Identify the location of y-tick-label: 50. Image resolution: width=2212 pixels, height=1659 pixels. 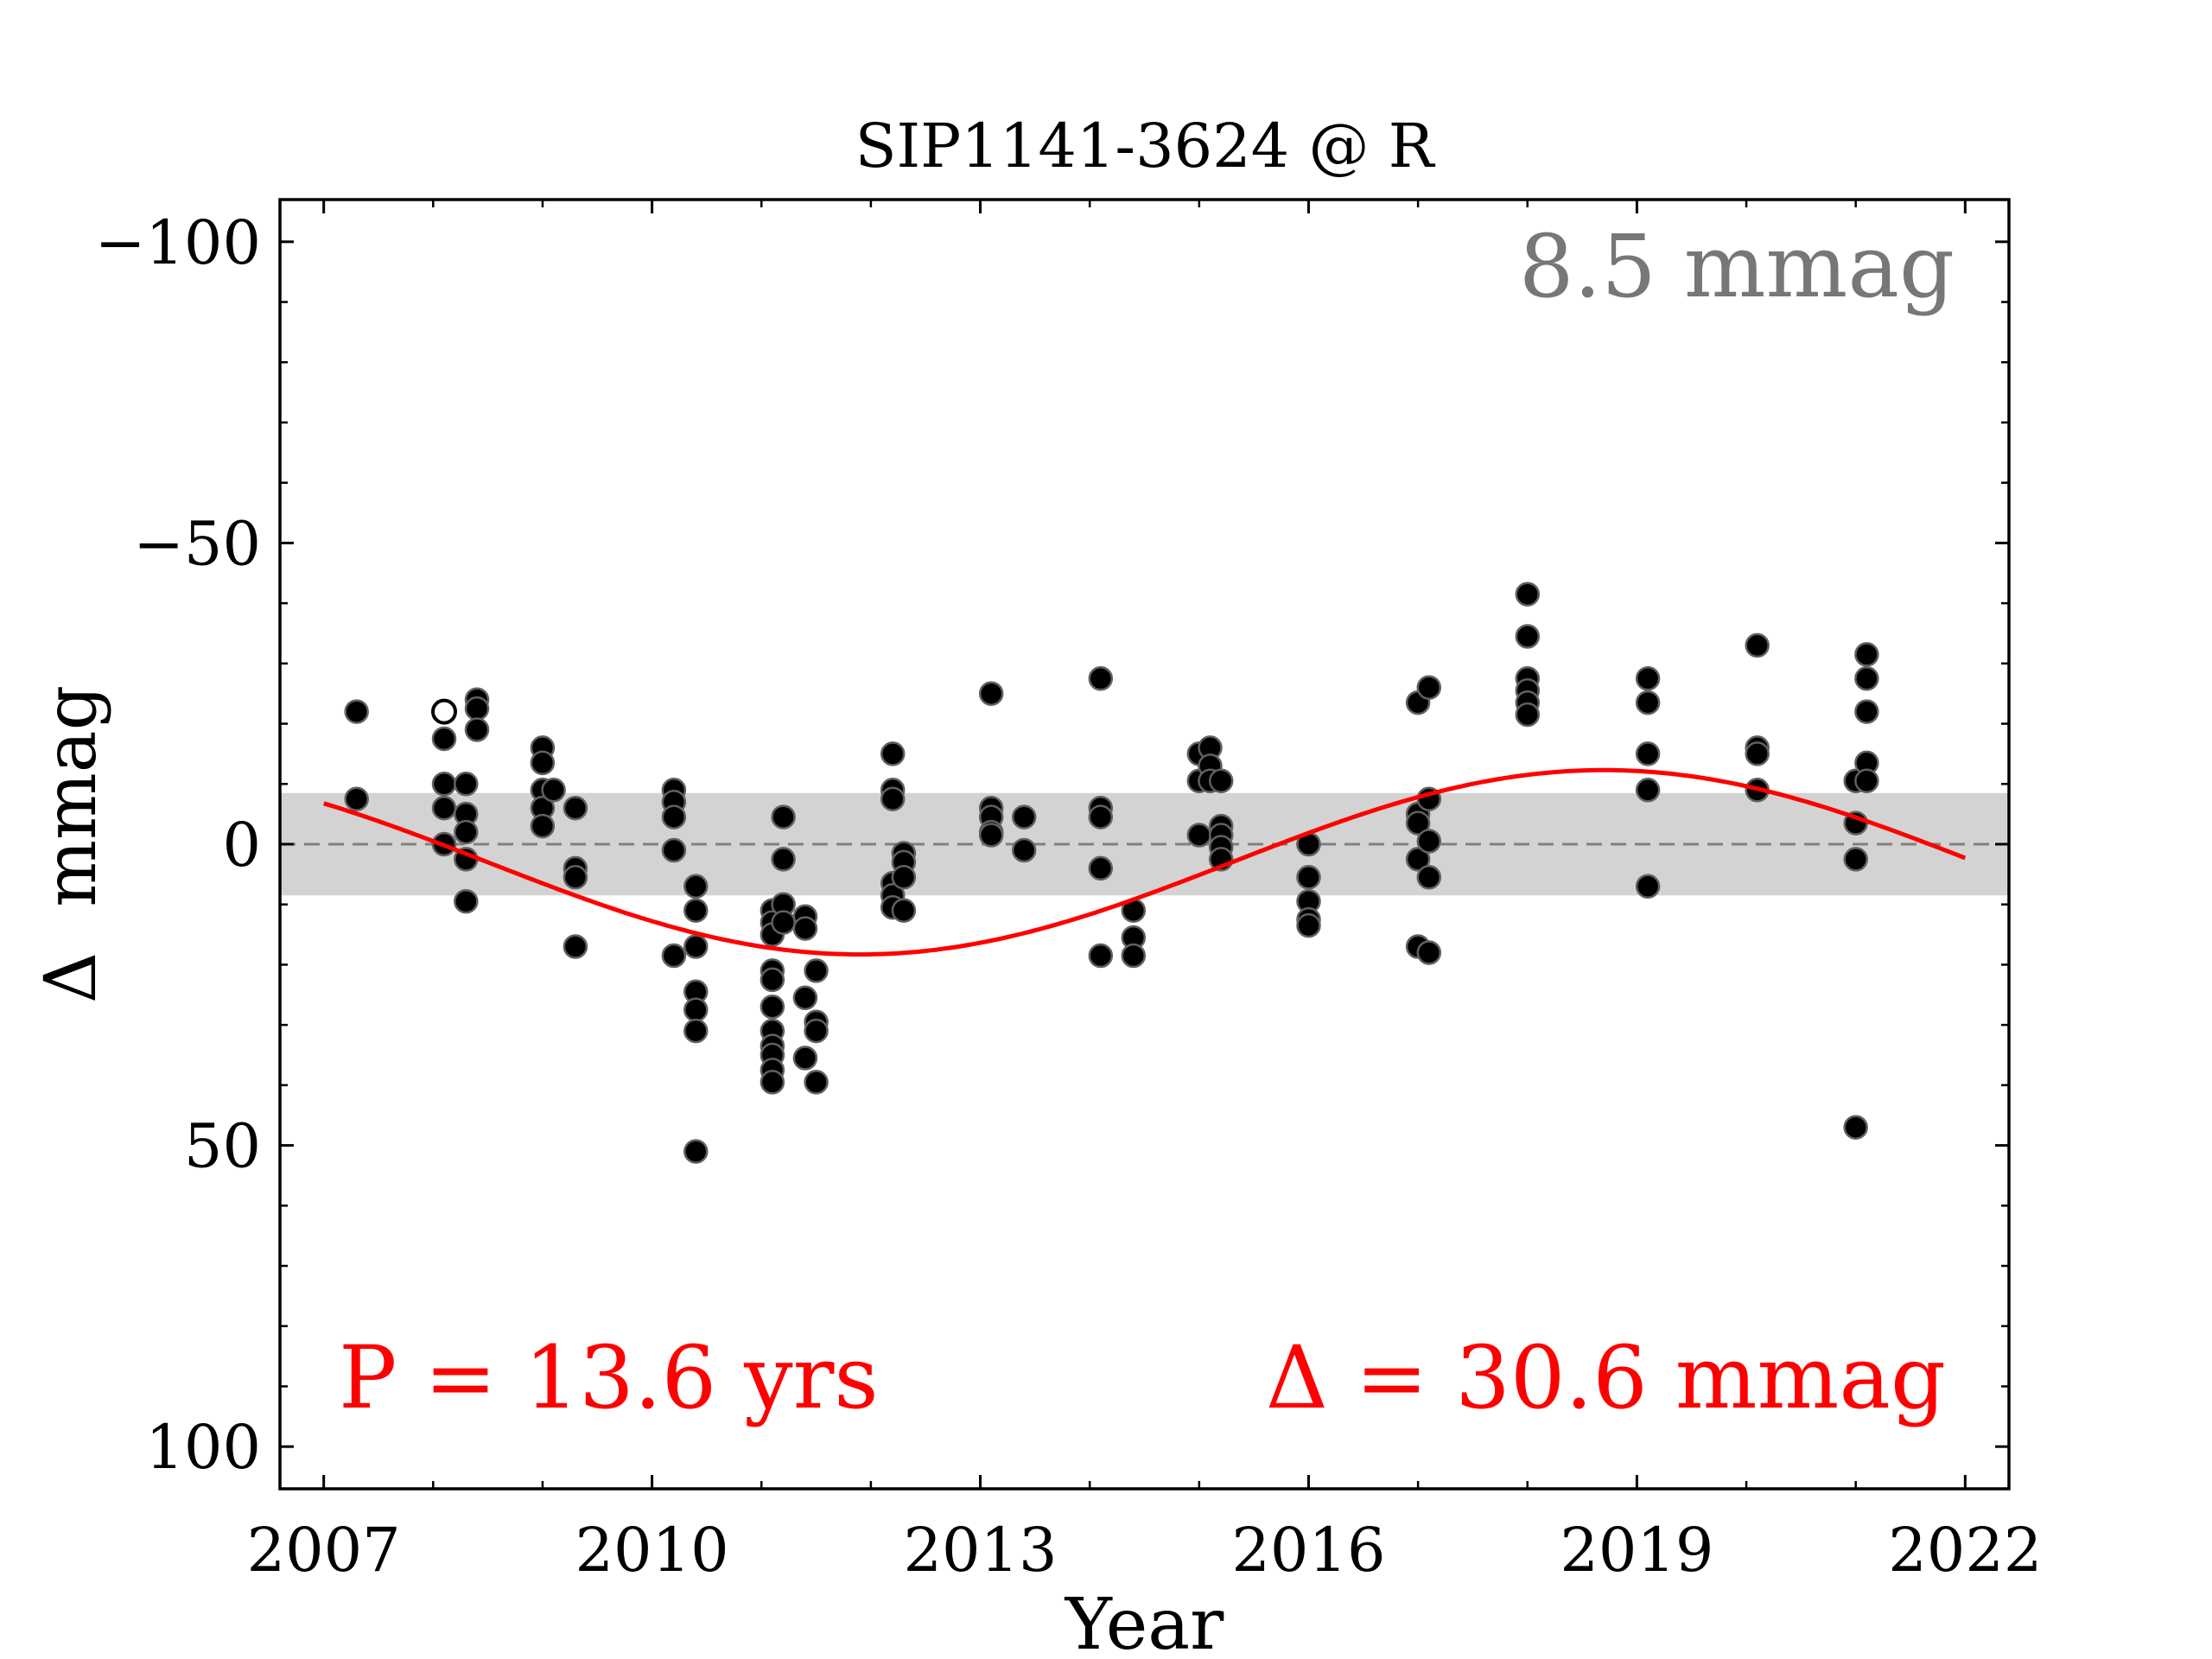
(222, 1146).